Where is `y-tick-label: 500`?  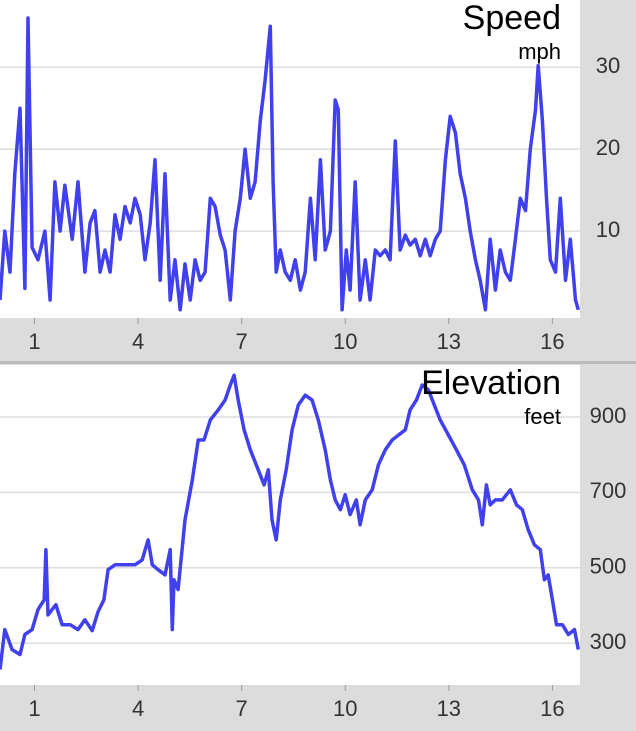 y-tick-label: 500 is located at coordinates (608, 566).